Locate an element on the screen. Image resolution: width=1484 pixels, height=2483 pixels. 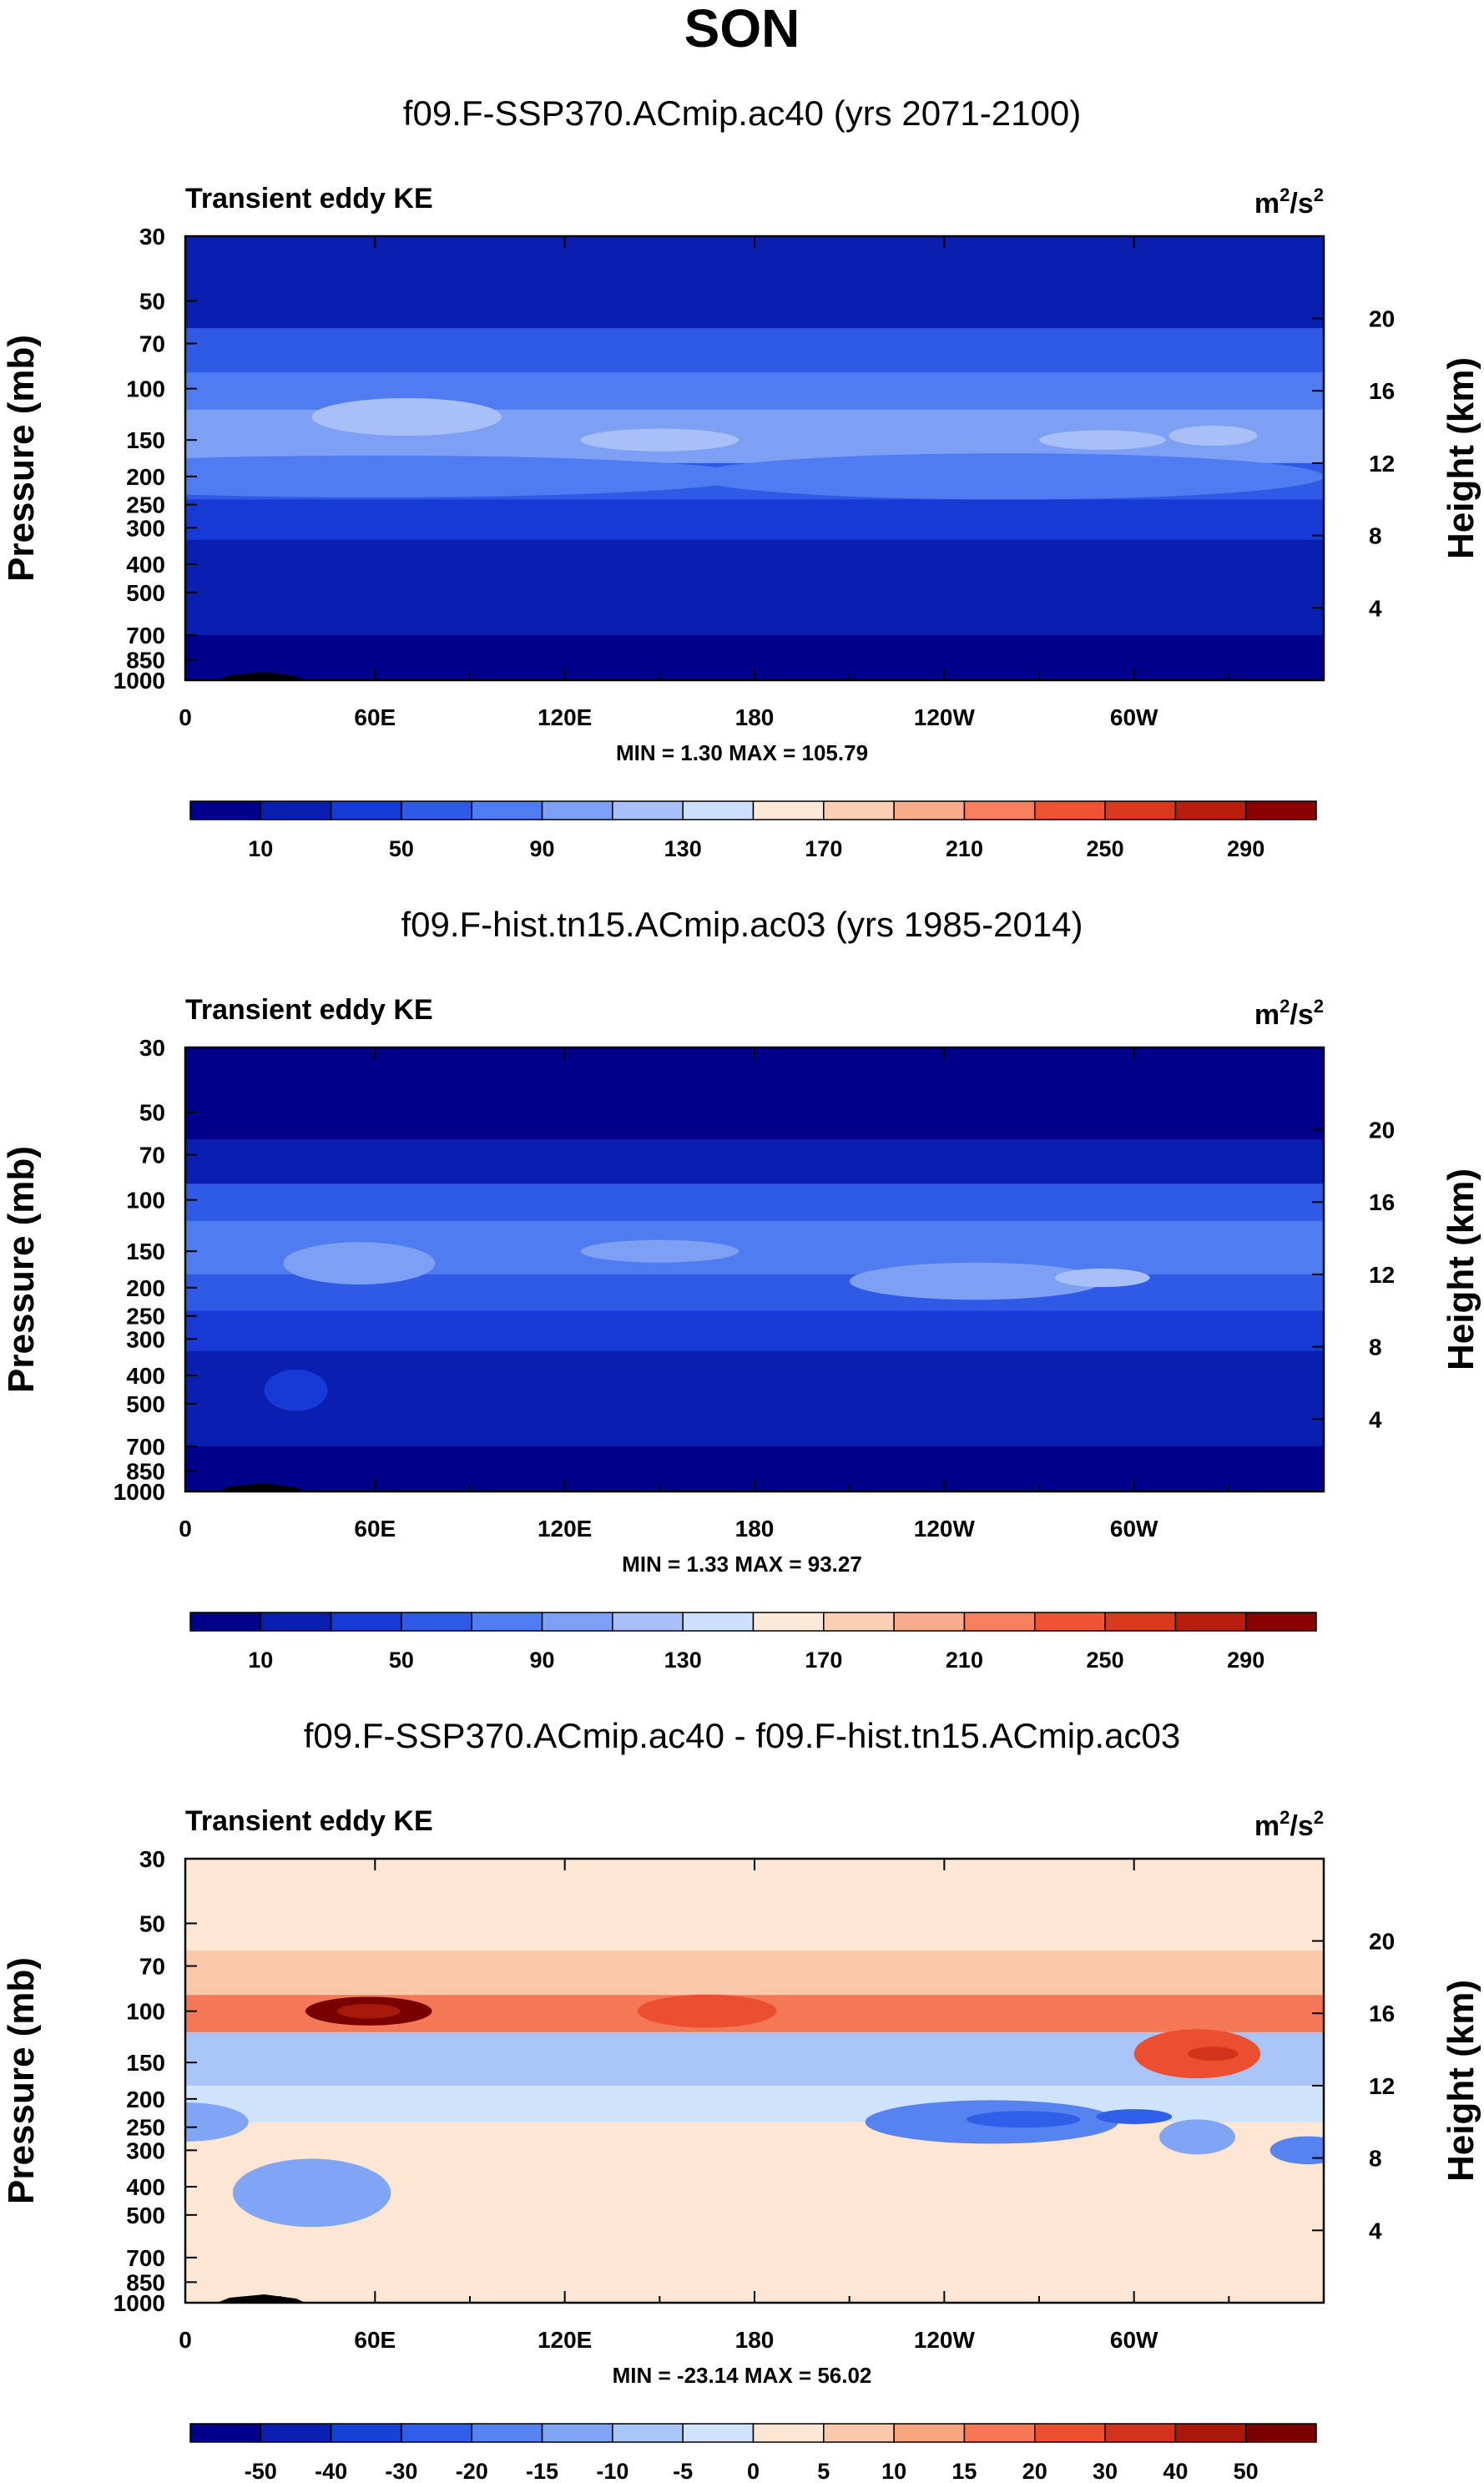
colorbar-label: 90 is located at coordinates (542, 1661).